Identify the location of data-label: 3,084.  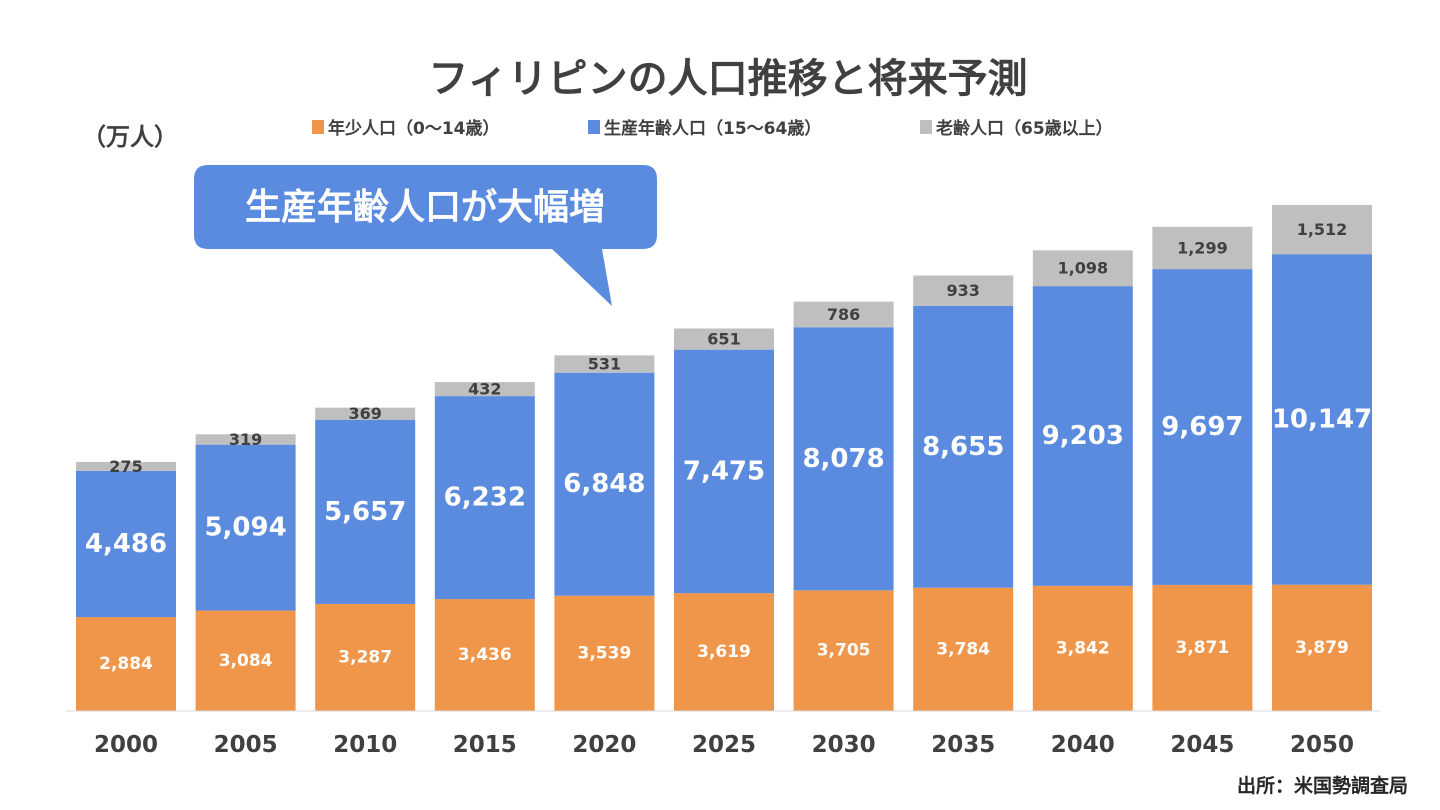
(246, 661).